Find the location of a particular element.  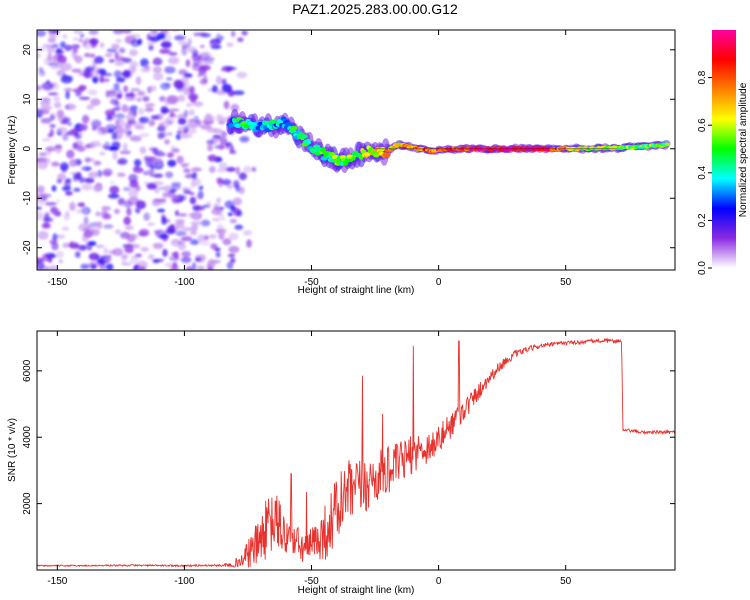

x-tick-label: -150 is located at coordinates (57, 581).